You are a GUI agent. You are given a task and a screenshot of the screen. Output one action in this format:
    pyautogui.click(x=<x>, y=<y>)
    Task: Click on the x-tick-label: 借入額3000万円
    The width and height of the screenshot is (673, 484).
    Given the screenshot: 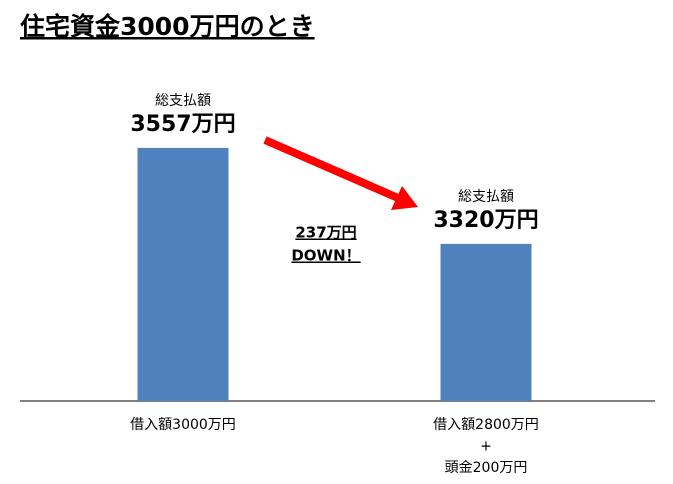 What is the action you would take?
    pyautogui.click(x=183, y=425)
    